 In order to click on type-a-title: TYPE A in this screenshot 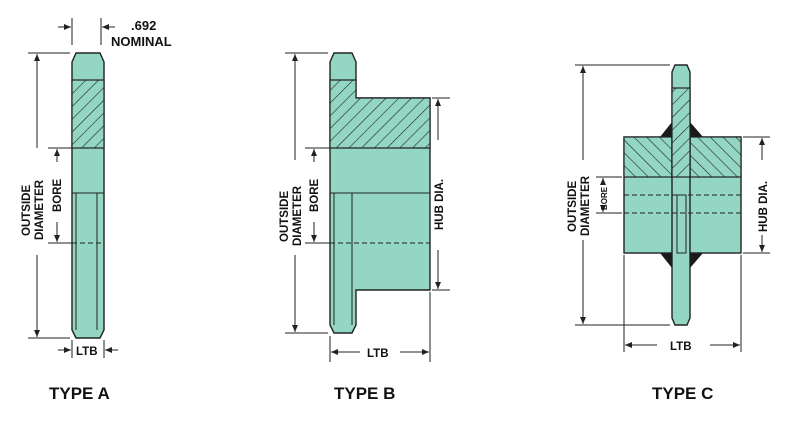, I will do `click(79, 393)`.